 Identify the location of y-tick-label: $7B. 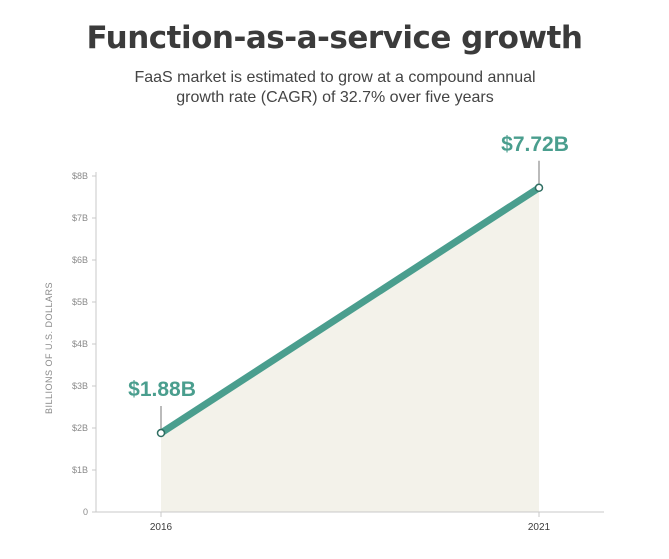
(80, 218).